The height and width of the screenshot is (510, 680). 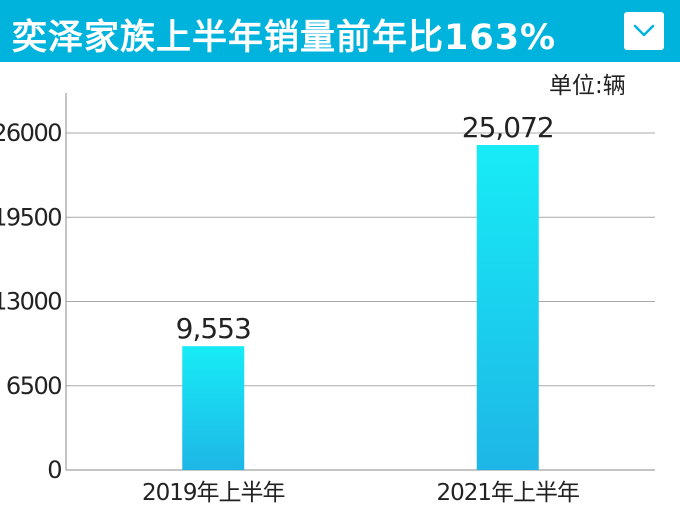 I want to click on dropdown-button, so click(x=644, y=31).